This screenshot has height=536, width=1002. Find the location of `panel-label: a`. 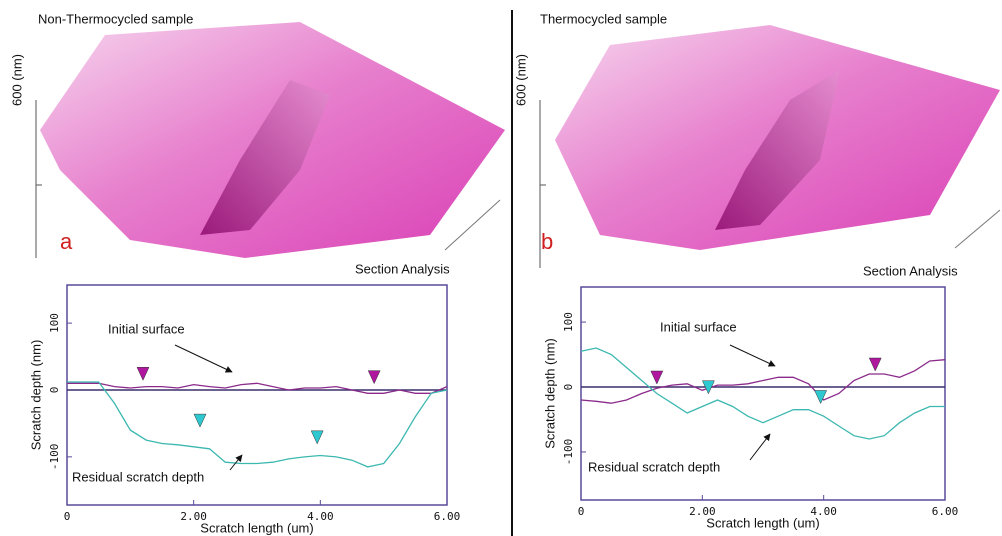

panel-label: a is located at coordinates (66, 241).